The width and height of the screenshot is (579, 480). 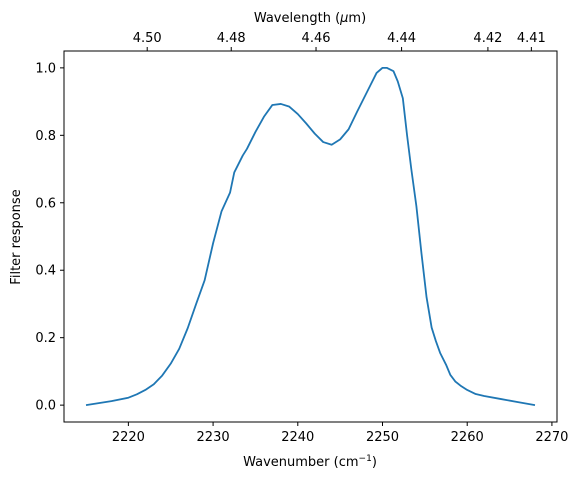 I want to click on x-tick-label: 2220, so click(x=128, y=437).